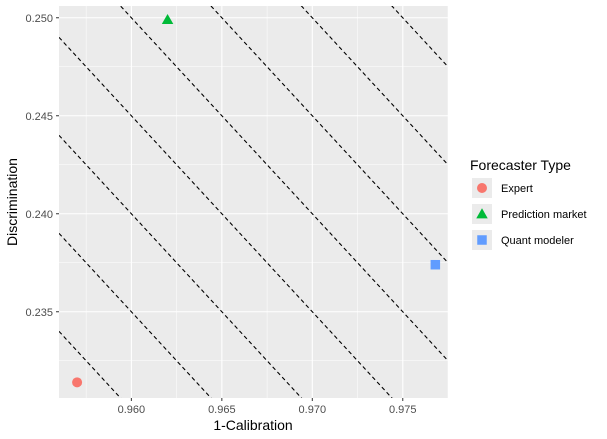 This screenshot has width=607, height=439. I want to click on y-tick-label: 0.245, so click(39, 117).